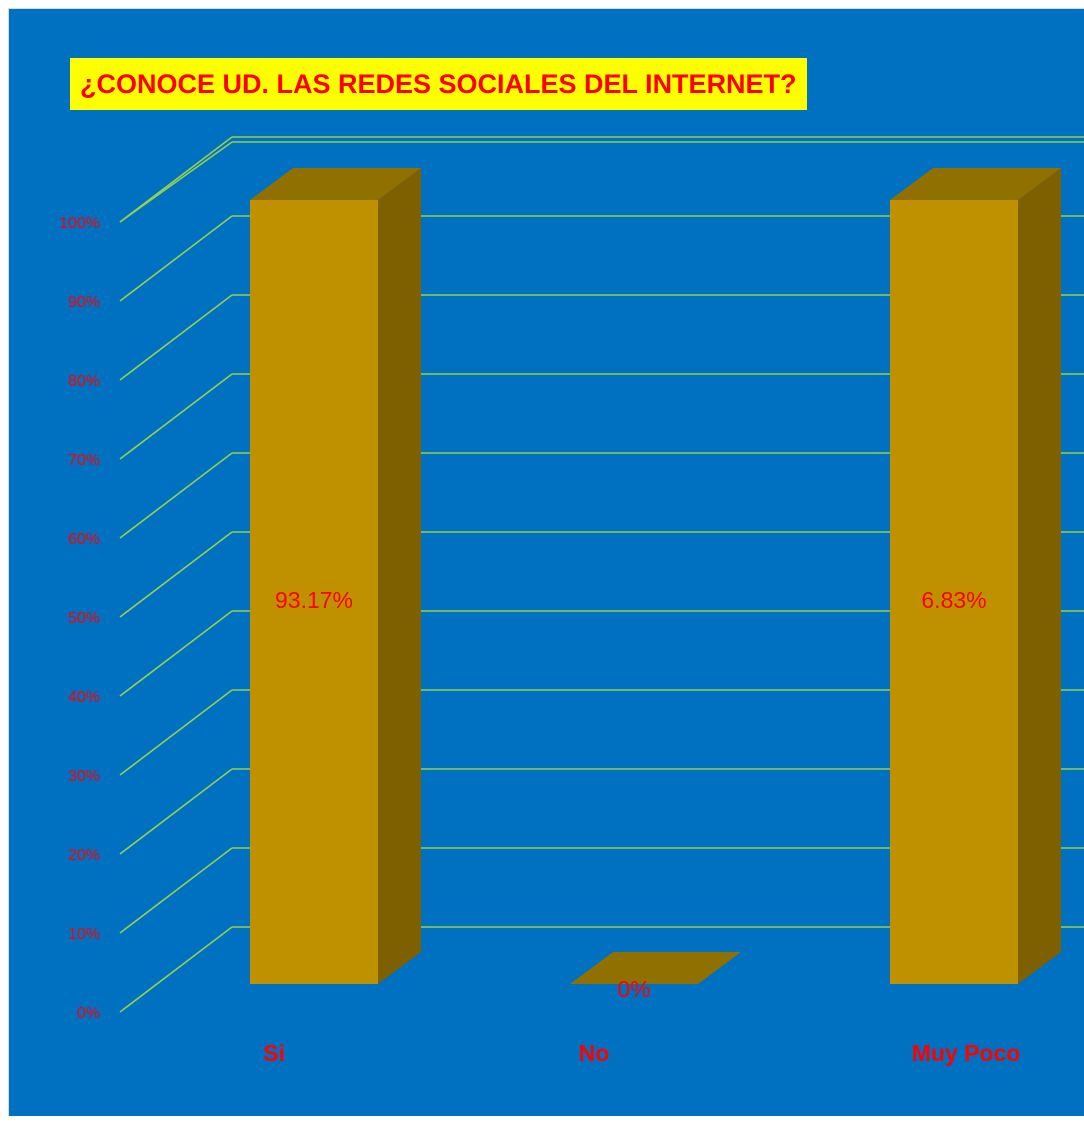 This screenshot has height=1122, width=1084. Describe the element at coordinates (84, 934) in the screenshot. I see `y-tick-label: 10%` at that location.